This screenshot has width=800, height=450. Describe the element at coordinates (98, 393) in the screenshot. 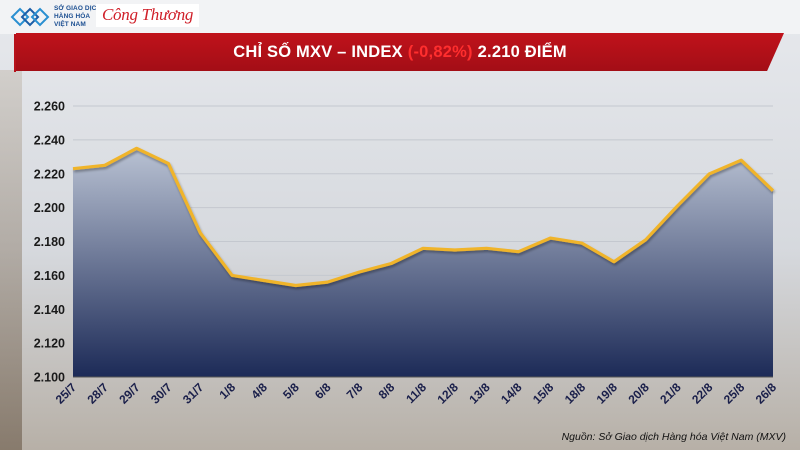

I see `x-tick-label: 28/7` at that location.